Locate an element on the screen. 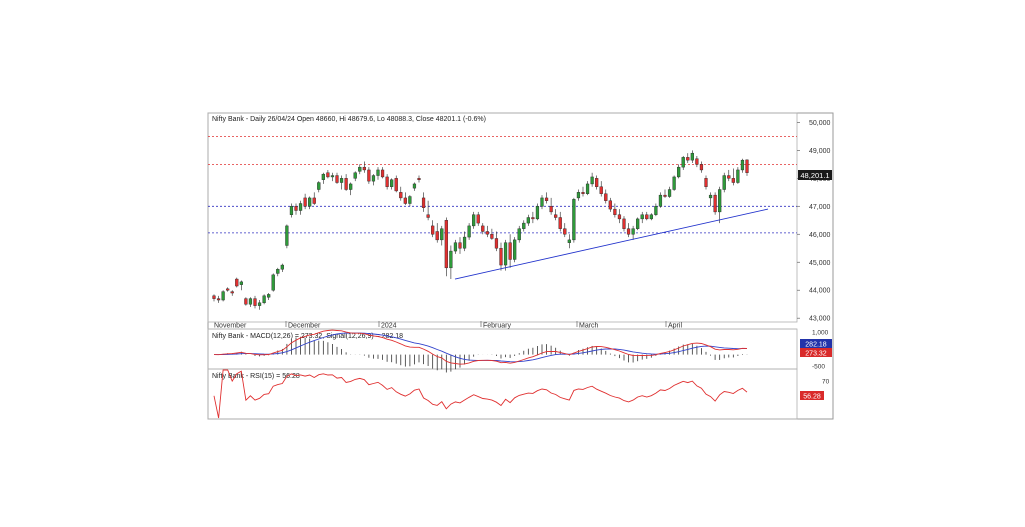  x-tick-label: April is located at coordinates (675, 326).